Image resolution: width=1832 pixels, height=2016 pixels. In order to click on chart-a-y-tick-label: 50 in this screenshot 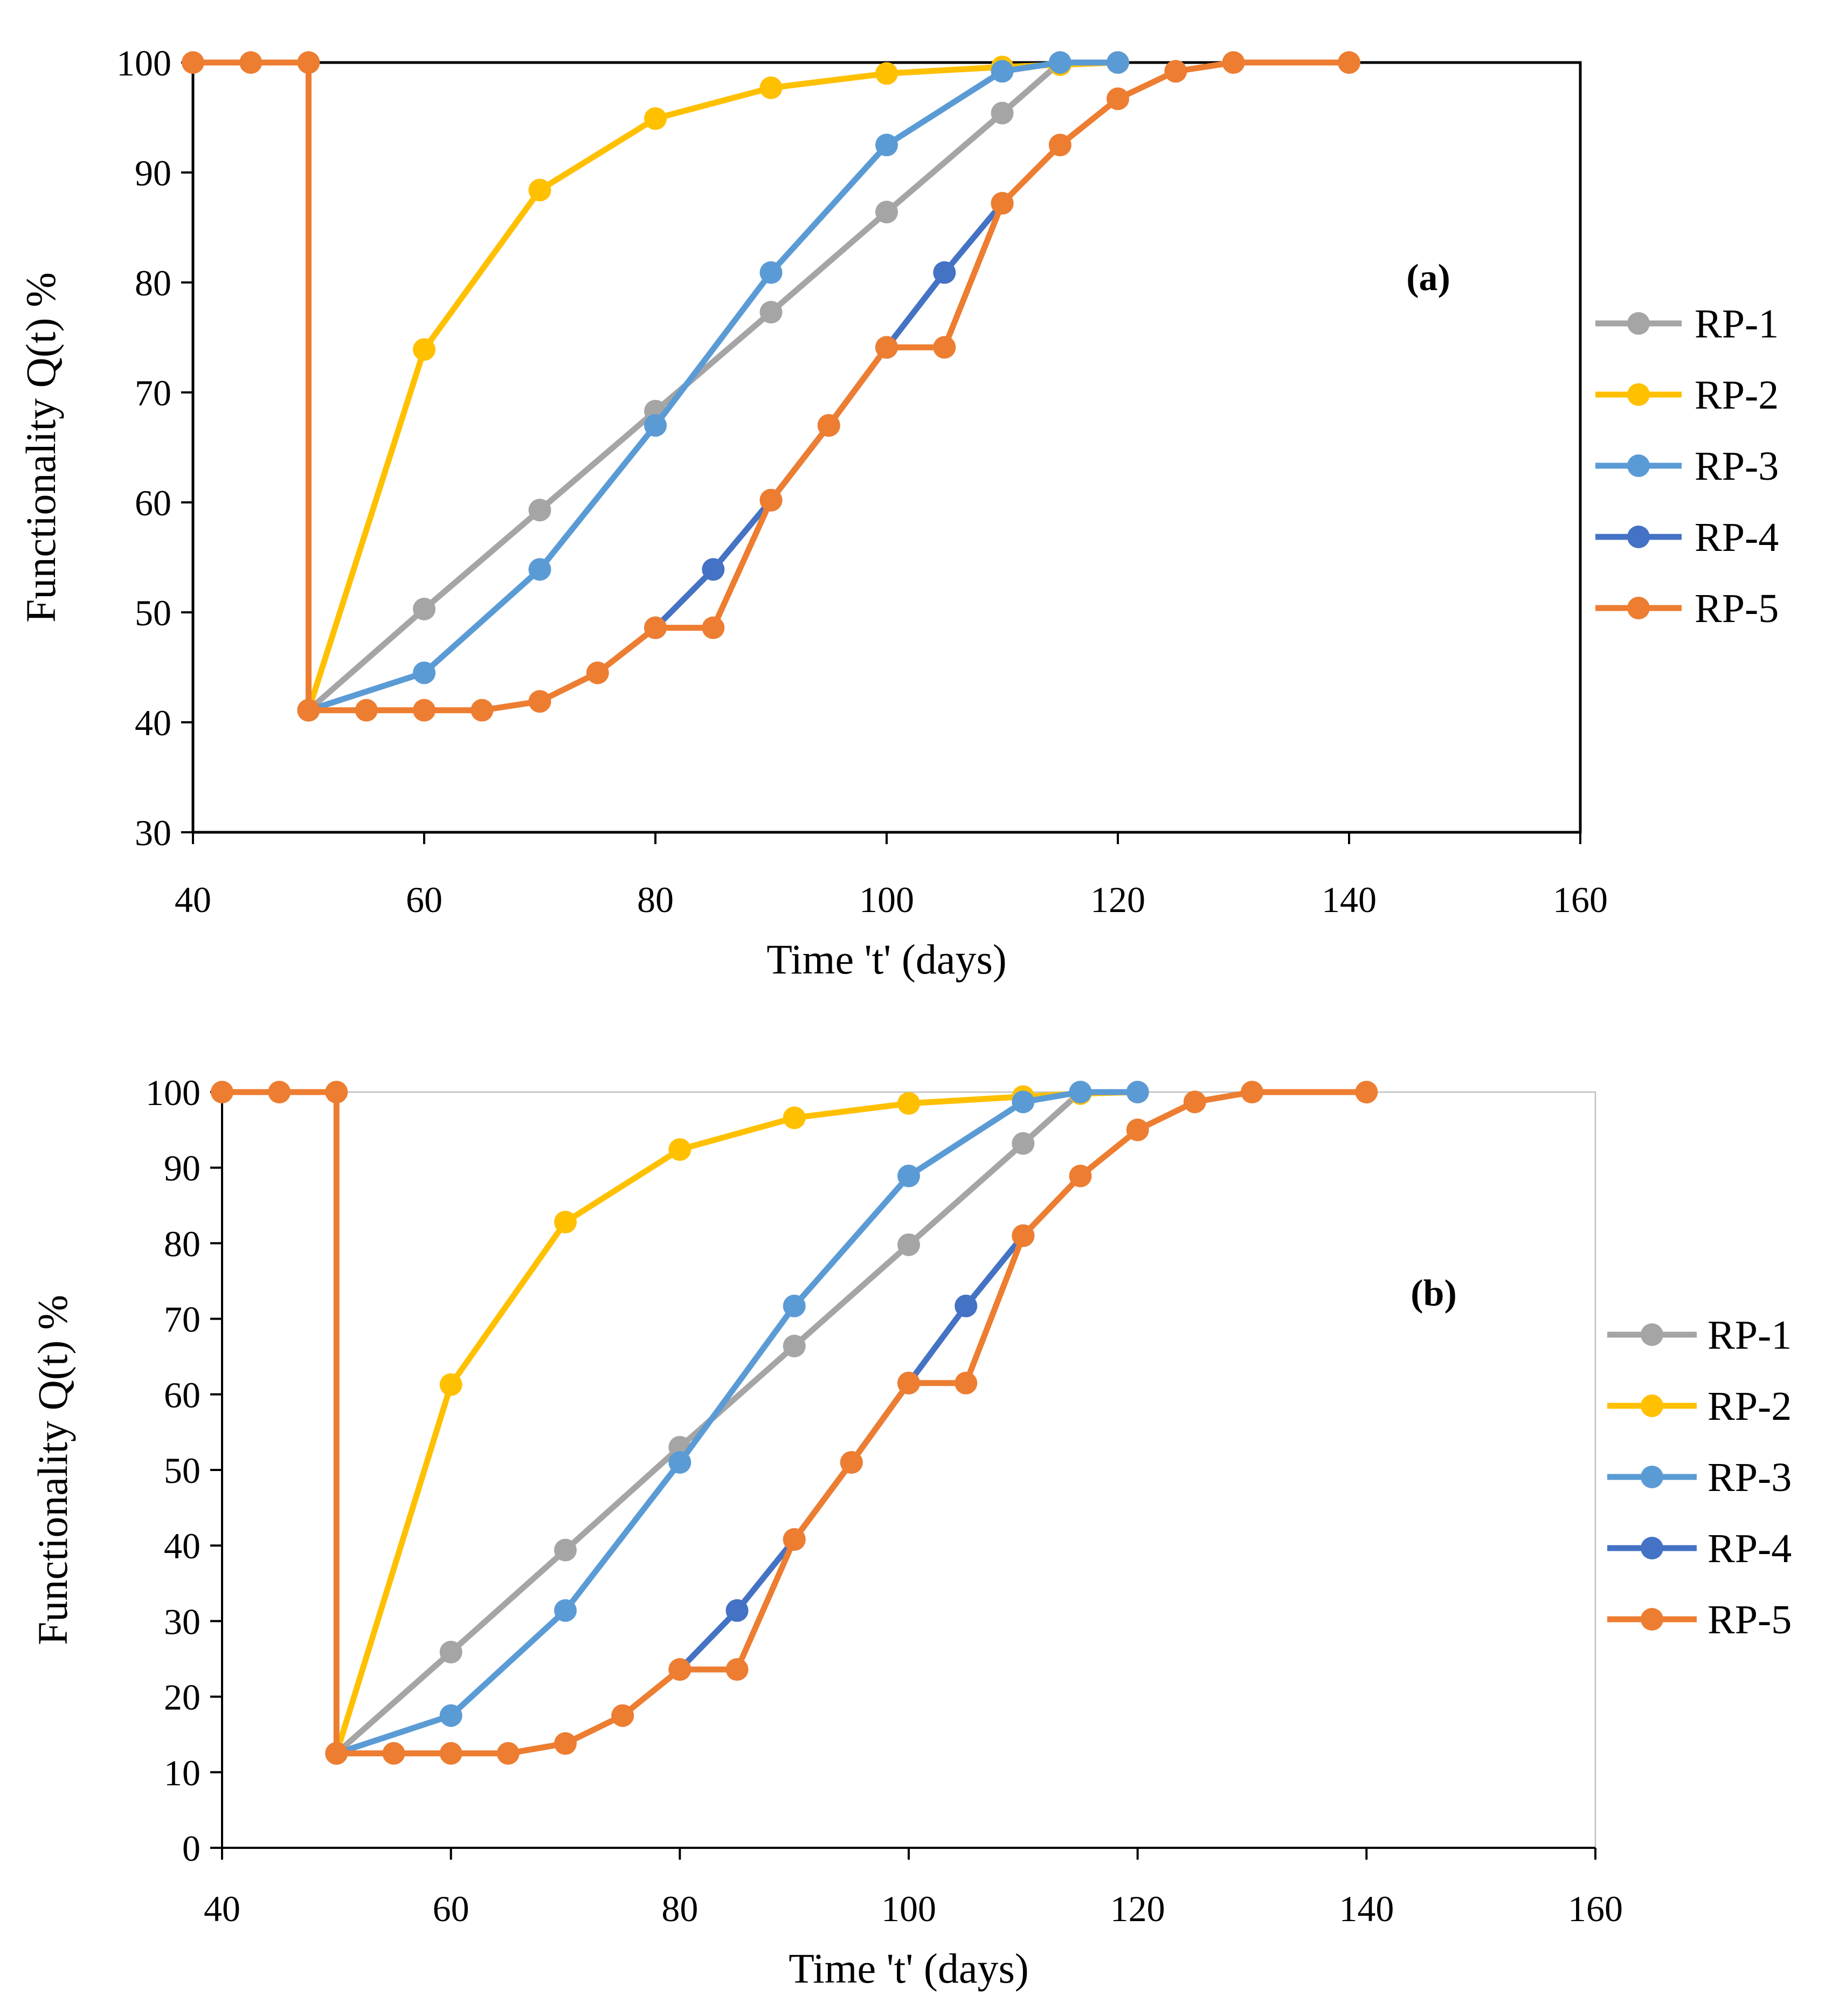, I will do `click(153, 612)`.